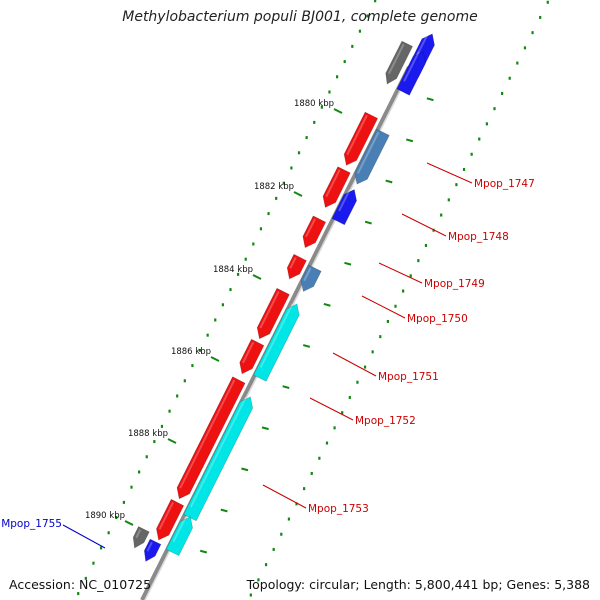  I want to click on gene-label: Mpop_1755, so click(31, 524).